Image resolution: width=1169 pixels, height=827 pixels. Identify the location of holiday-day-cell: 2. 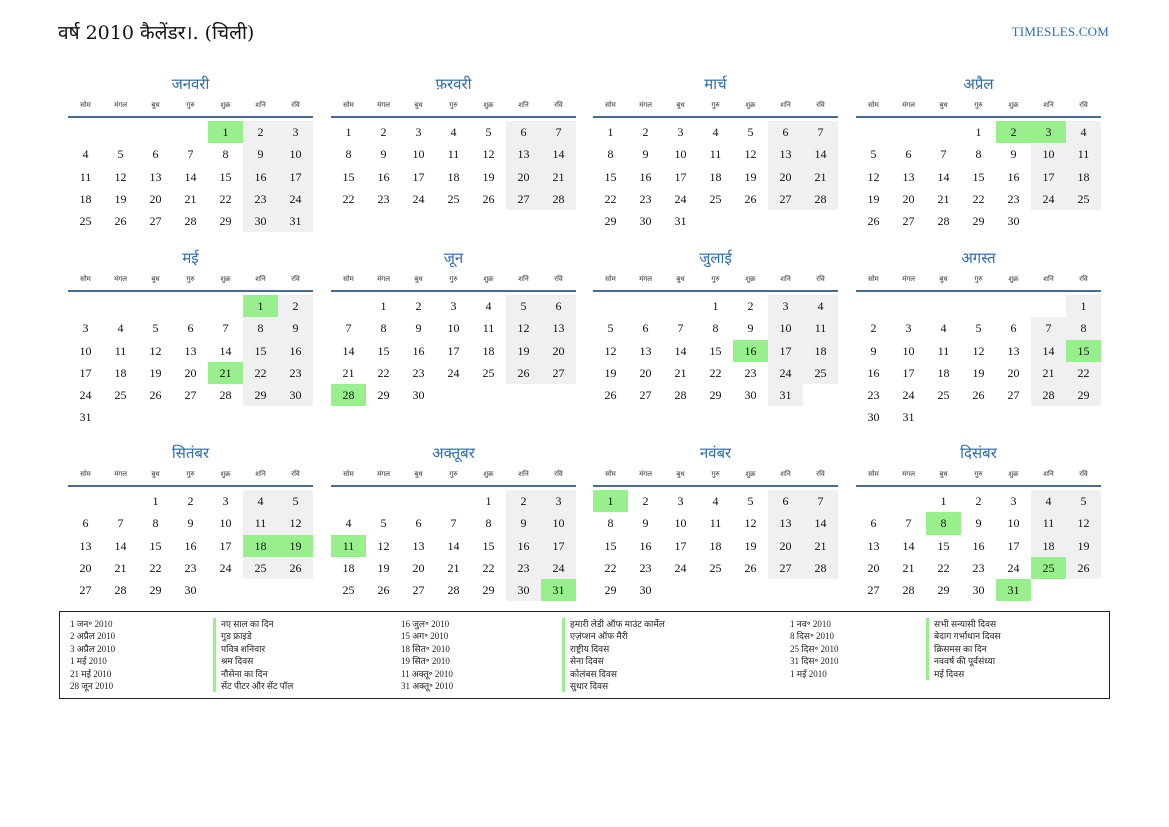
(1013, 132).